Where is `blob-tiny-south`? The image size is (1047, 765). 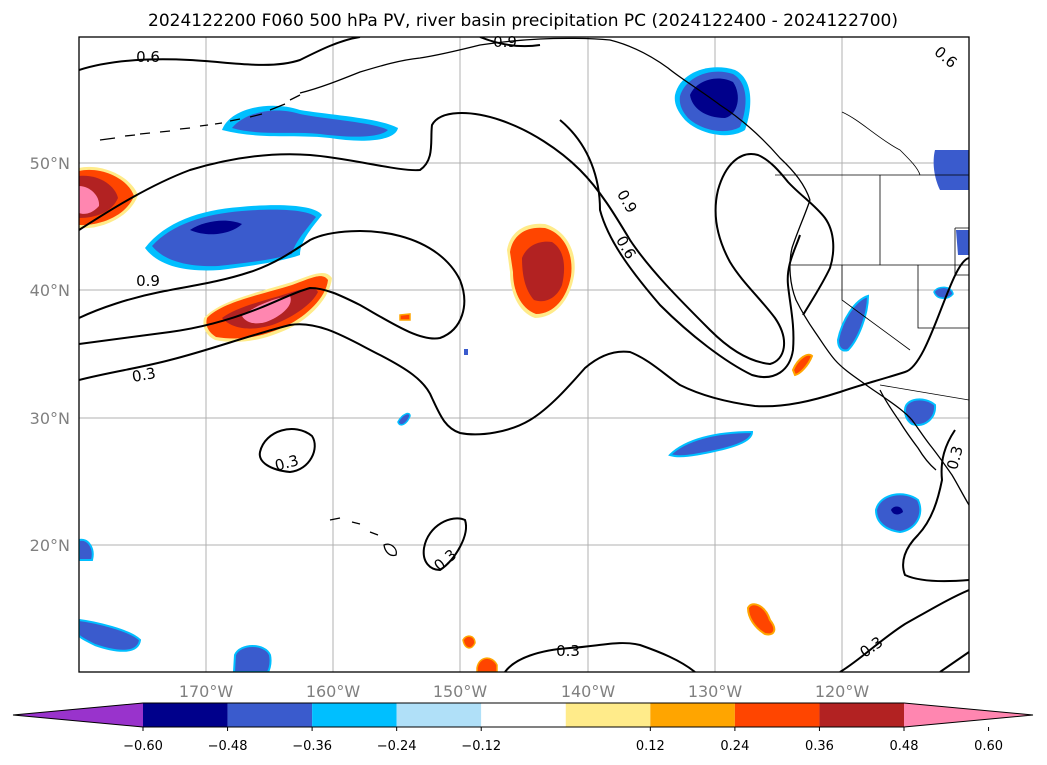 blob-tiny-south is located at coordinates (487, 664).